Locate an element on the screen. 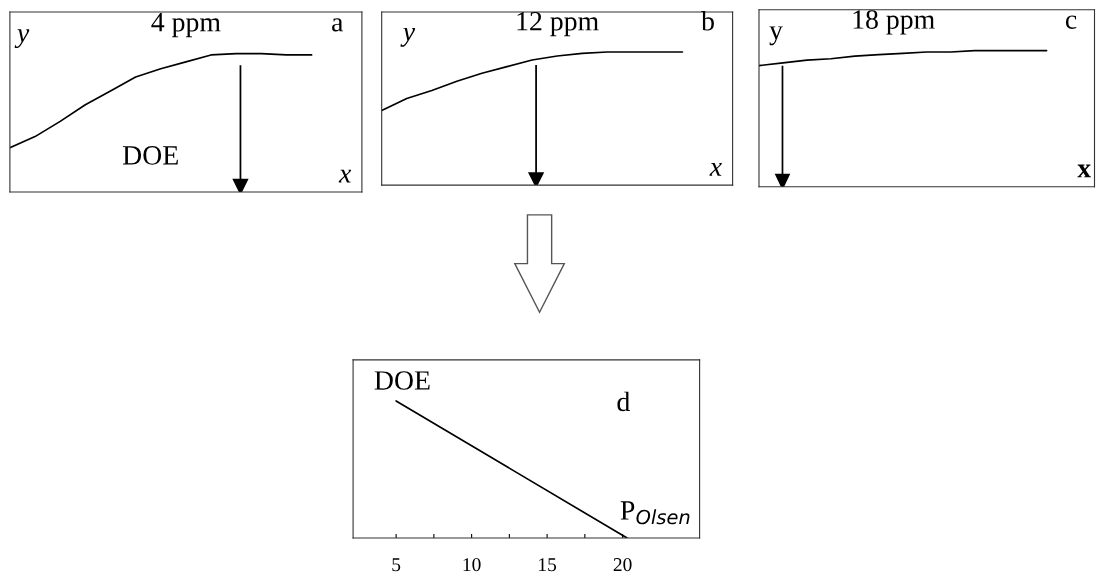  annotation: P$_{Olsen}$ is located at coordinates (655, 513).